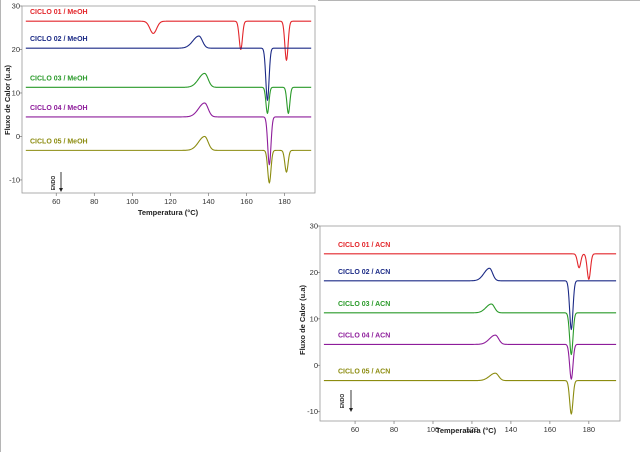 The height and width of the screenshot is (452, 640). I want to click on series-label-5: CICLO 05 / ACN, so click(364, 372).